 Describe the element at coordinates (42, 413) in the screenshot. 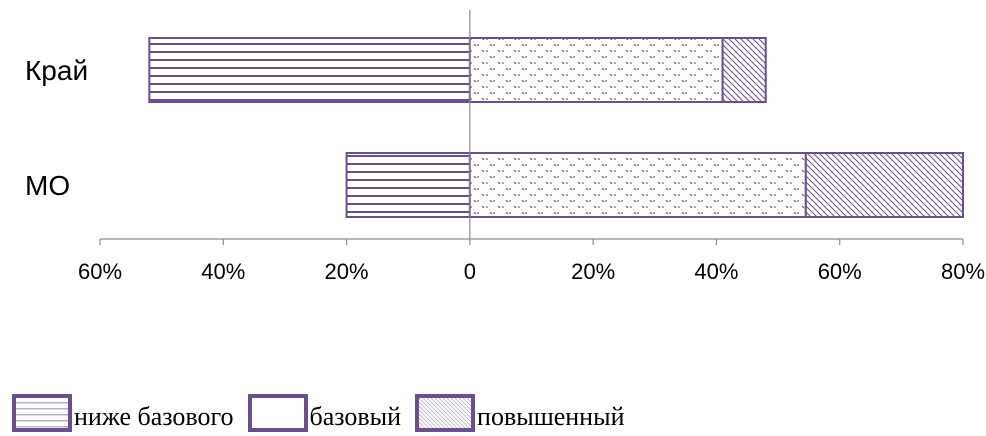

I see `legend-swatch-below-basic` at that location.